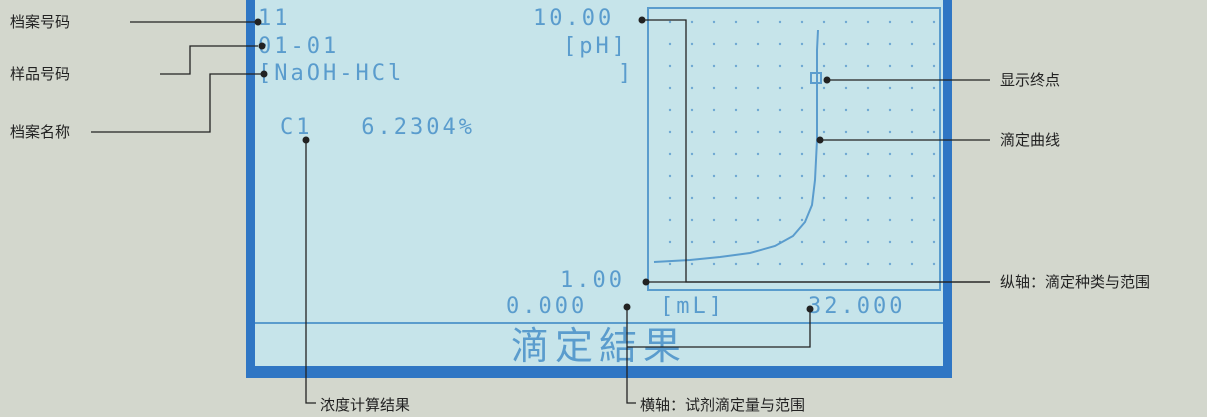  I want to click on leader-dot-concentration, so click(306, 140).